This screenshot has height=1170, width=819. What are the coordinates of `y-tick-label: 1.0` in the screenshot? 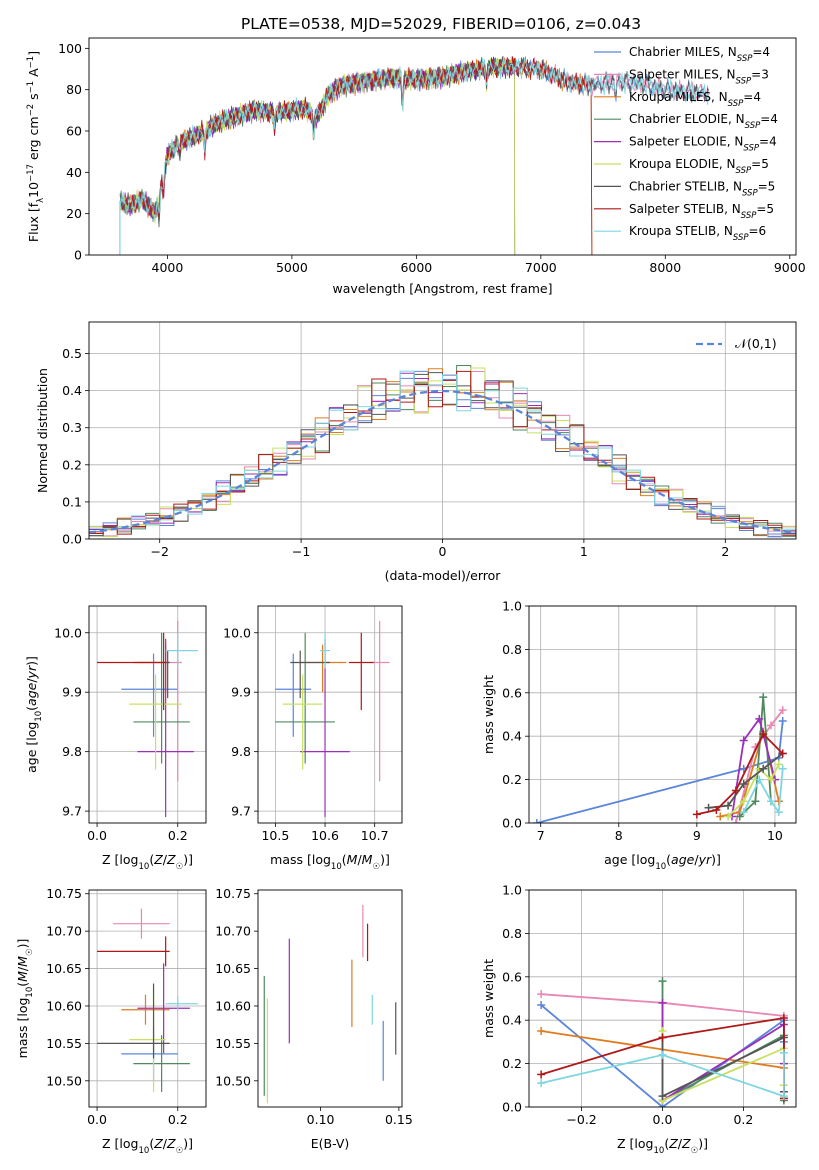 It's located at (512, 890).